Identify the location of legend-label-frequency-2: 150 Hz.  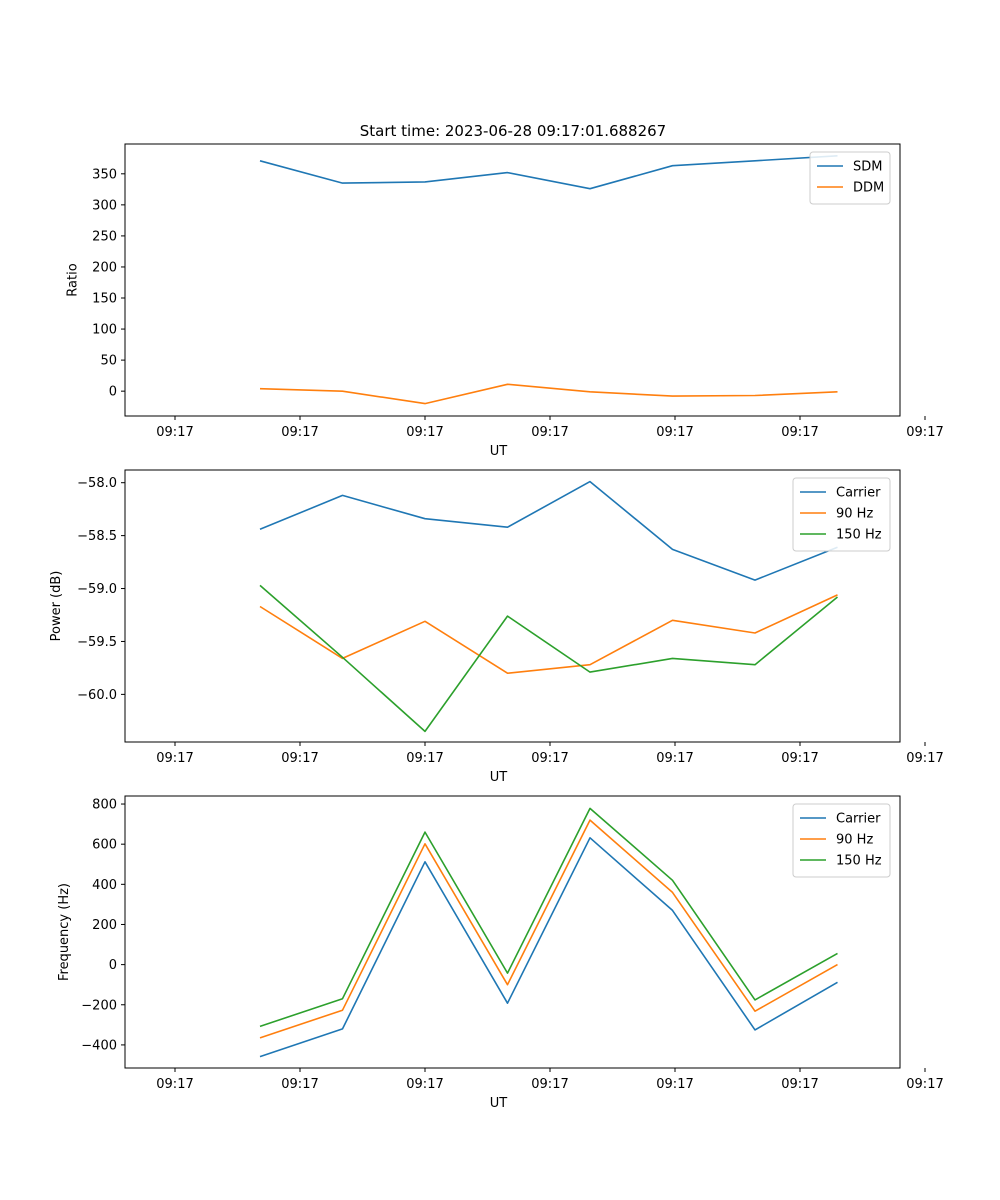
(859, 861).